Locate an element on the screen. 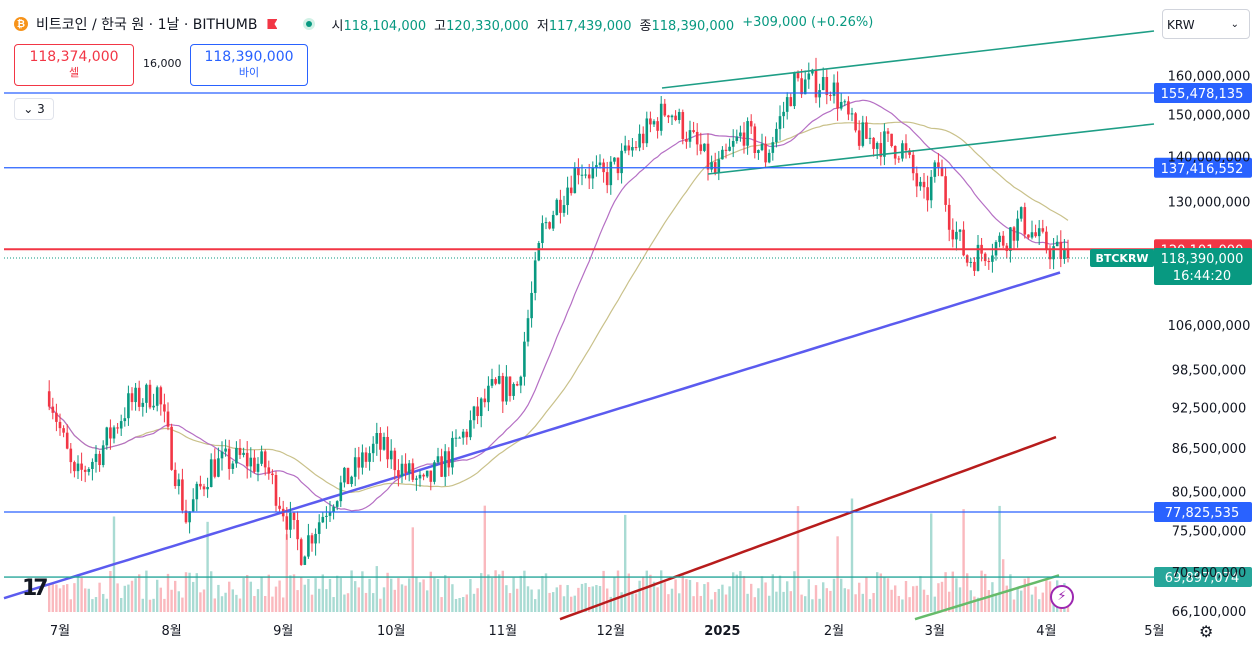 This screenshot has width=1259, height=648. buy-button: 118,390,000 바이 is located at coordinates (249, 65).